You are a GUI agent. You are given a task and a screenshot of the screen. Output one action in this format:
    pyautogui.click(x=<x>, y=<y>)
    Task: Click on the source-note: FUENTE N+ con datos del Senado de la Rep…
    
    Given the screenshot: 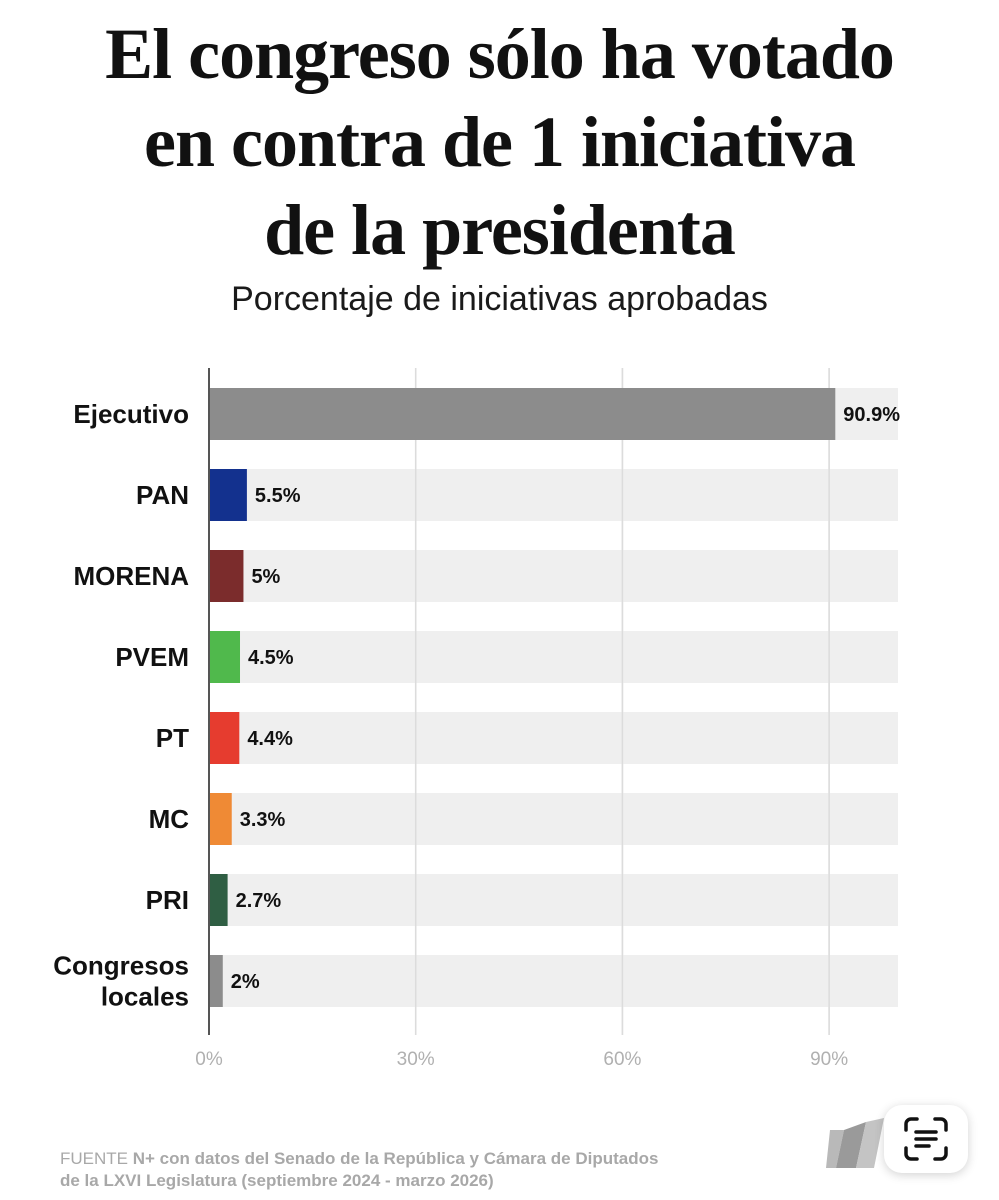 What is the action you would take?
    pyautogui.click(x=359, y=1170)
    